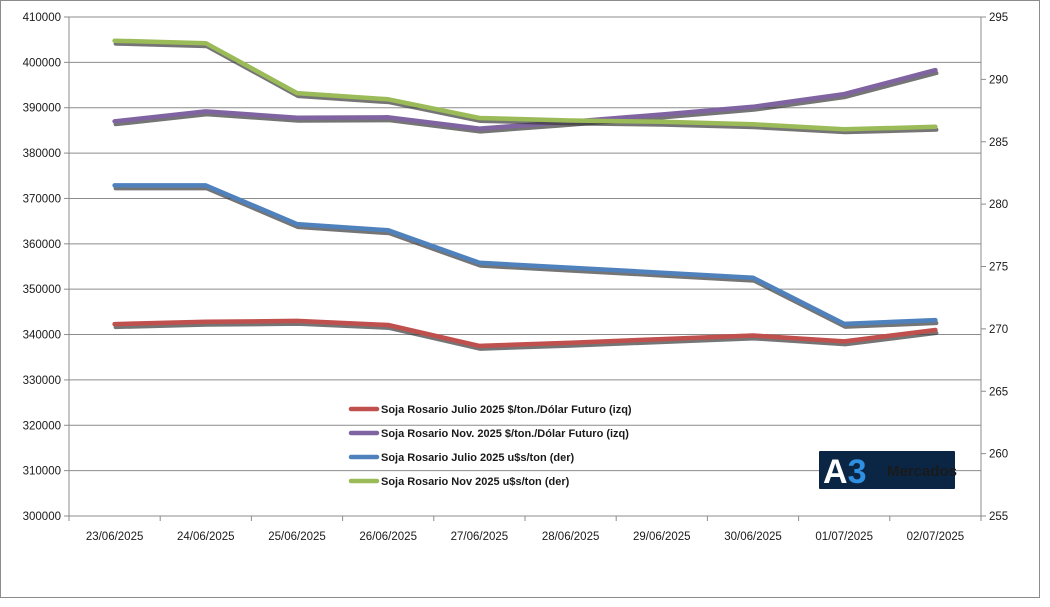 The height and width of the screenshot is (607, 1050). What do you see at coordinates (480, 537) in the screenshot?
I see `x-tick-label: 27/06/2025` at bounding box center [480, 537].